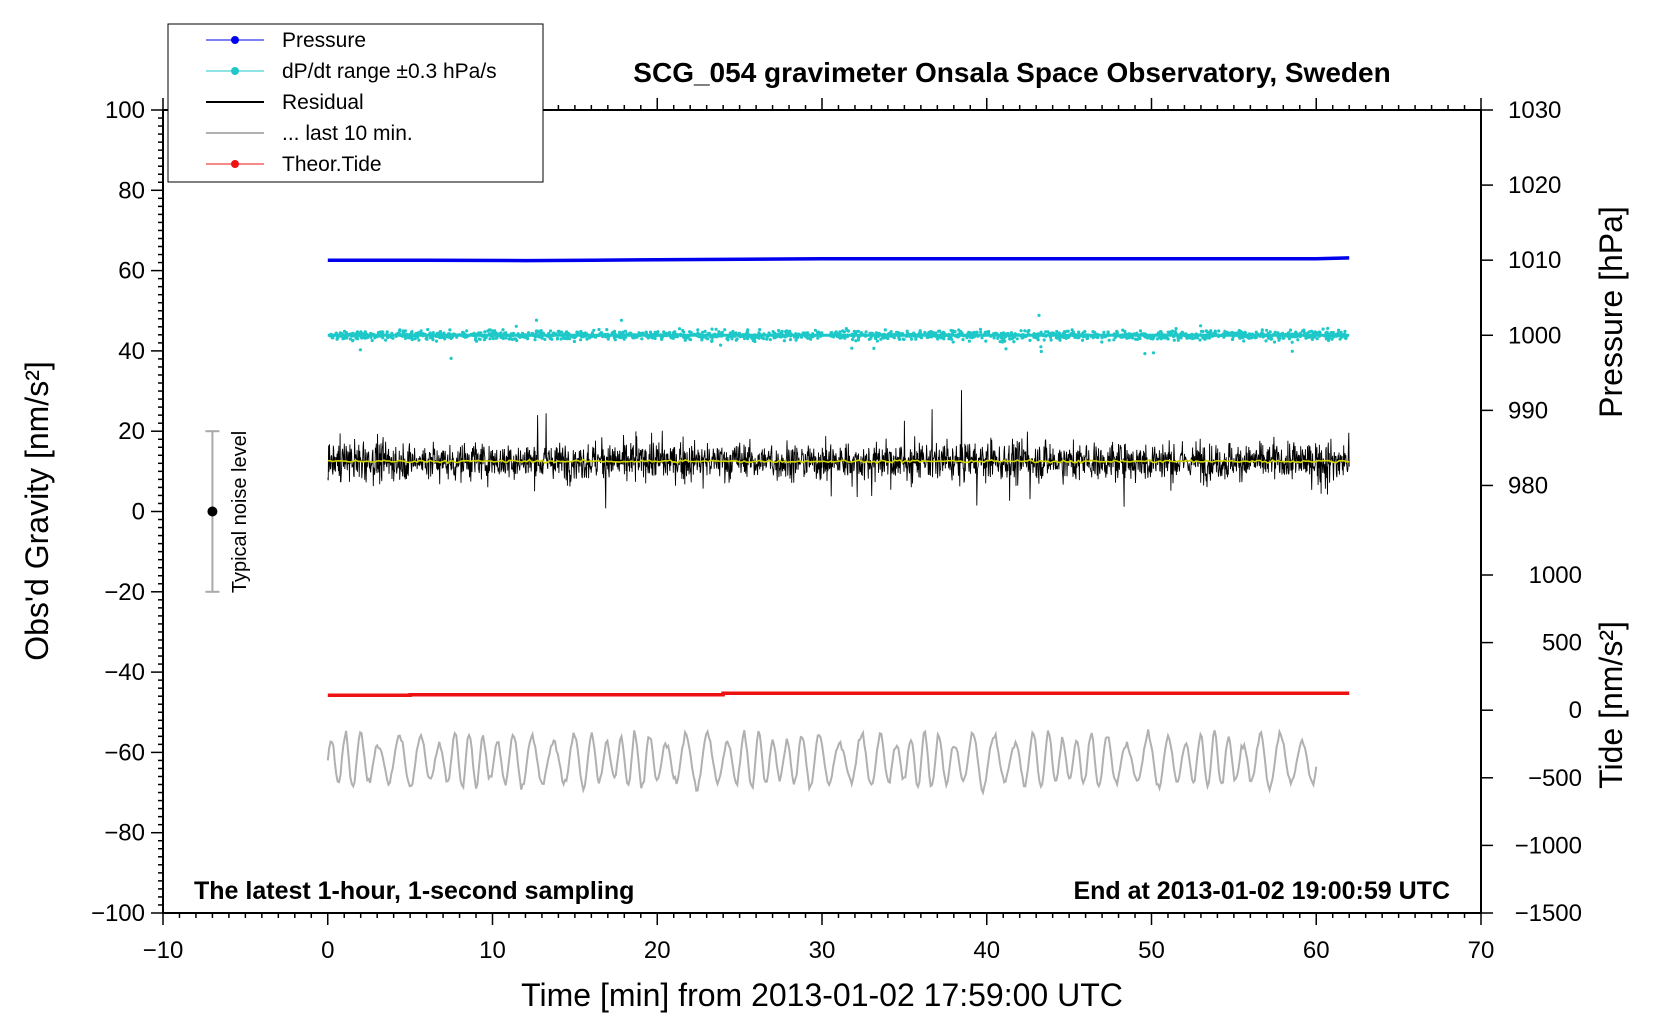 This screenshot has width=1660, height=1020. Describe the element at coordinates (163, 950) in the screenshot. I see `x-tick-label: −10` at that location.